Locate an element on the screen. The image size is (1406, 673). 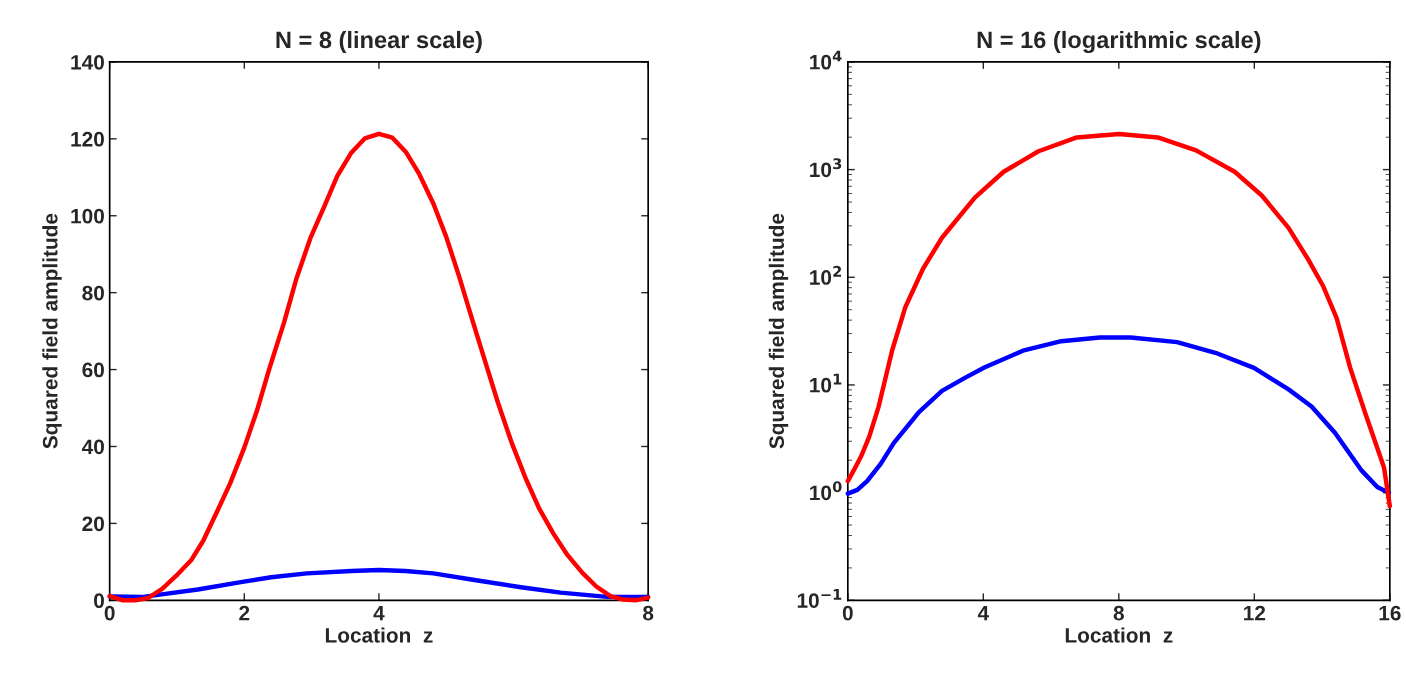
y-tick-label: 10$^{1}$ is located at coordinates (826, 383).